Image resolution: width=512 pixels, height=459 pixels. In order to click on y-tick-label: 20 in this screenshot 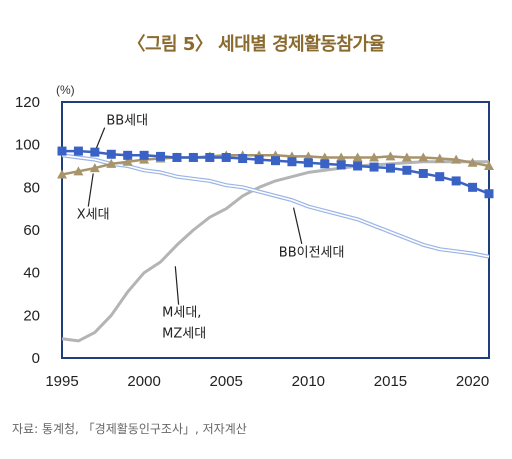, I will do `click(31, 315)`.